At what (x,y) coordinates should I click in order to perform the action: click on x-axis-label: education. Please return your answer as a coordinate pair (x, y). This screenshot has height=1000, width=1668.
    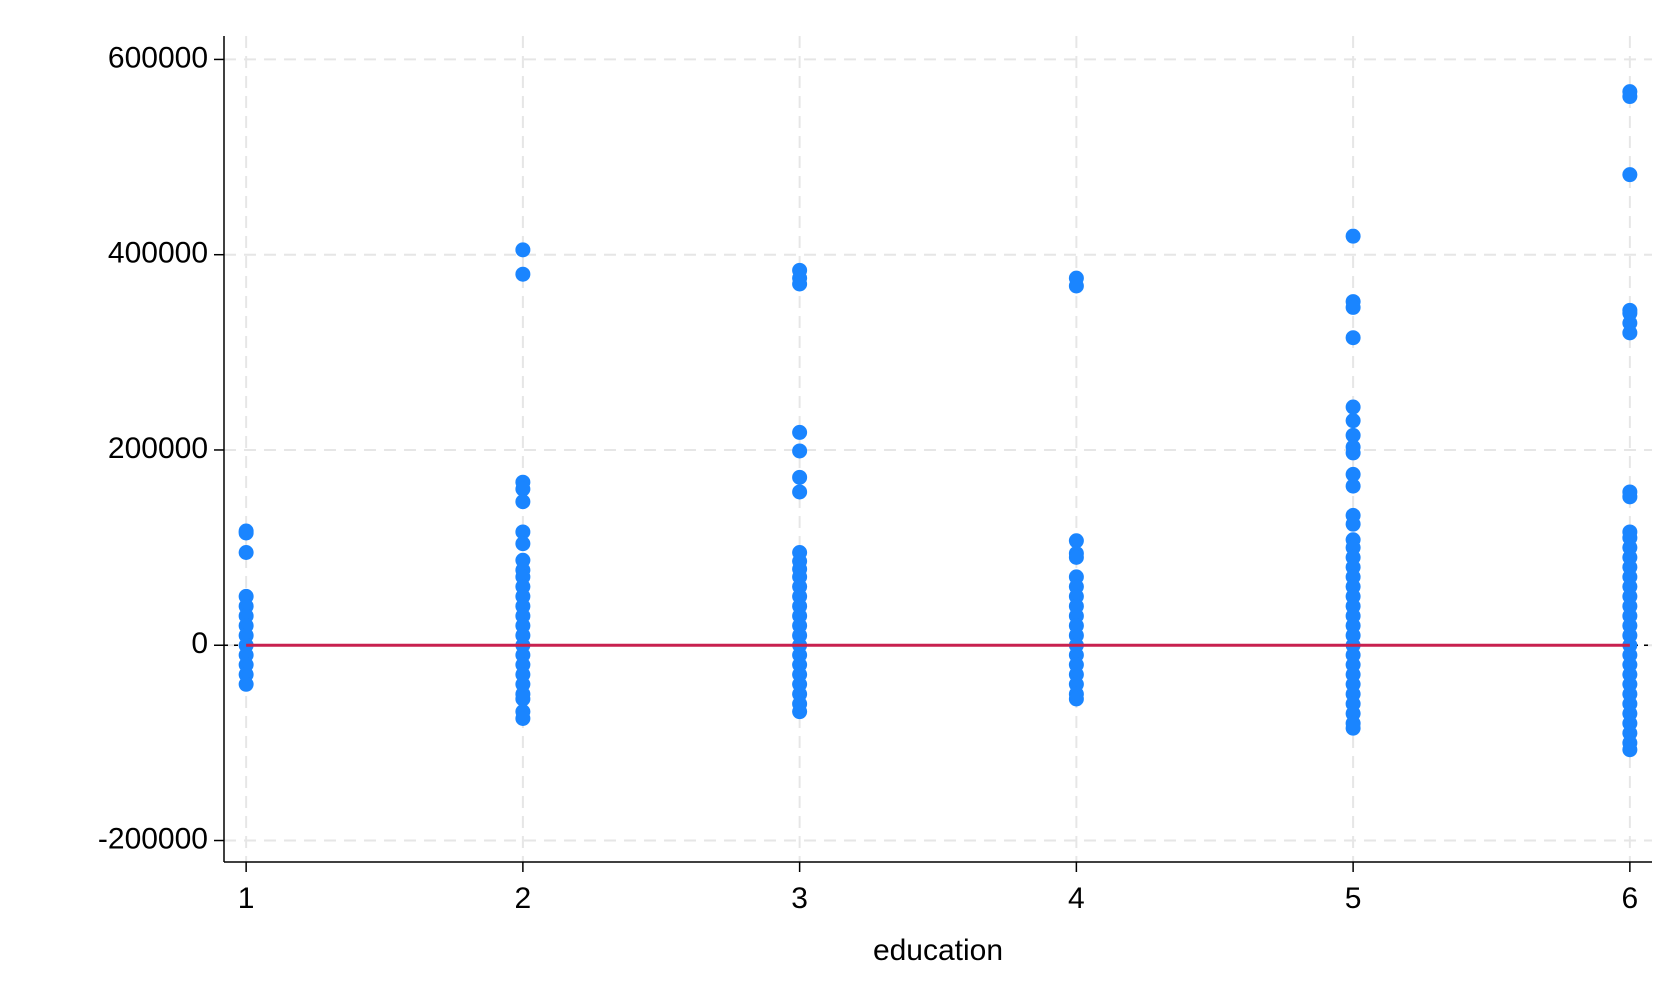
    Looking at the image, I should click on (938, 950).